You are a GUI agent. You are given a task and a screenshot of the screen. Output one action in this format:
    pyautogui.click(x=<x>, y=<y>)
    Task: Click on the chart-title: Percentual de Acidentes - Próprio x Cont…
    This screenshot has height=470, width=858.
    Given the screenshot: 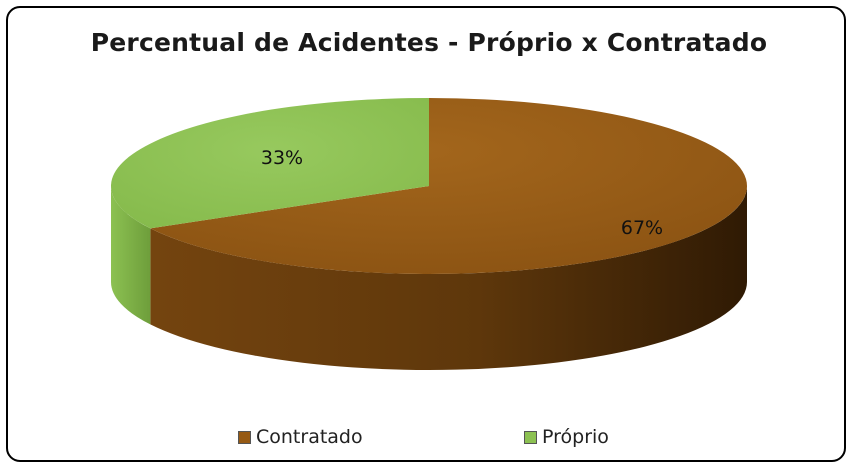 What is the action you would take?
    pyautogui.click(x=429, y=42)
    